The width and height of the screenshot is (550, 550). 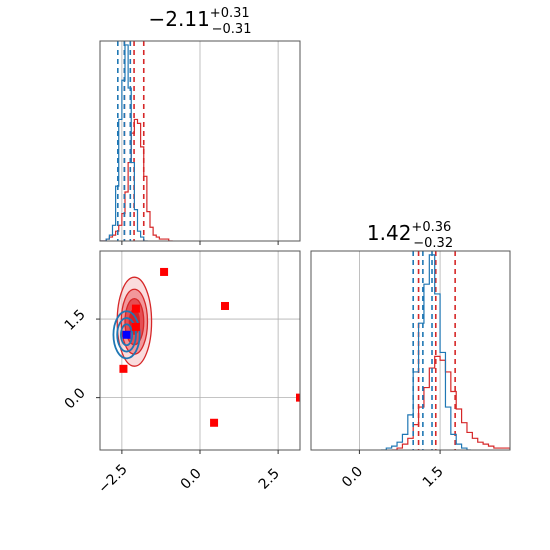 I want to click on param1-title: −2.11+0.31 −0.31, so click(x=200, y=21).